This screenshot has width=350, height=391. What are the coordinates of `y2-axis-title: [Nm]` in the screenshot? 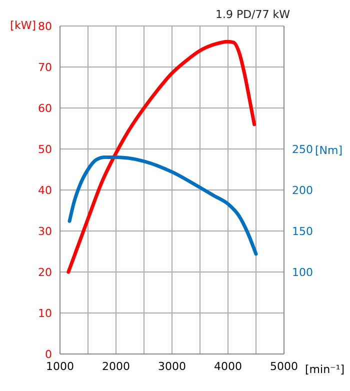 It's located at (329, 150).